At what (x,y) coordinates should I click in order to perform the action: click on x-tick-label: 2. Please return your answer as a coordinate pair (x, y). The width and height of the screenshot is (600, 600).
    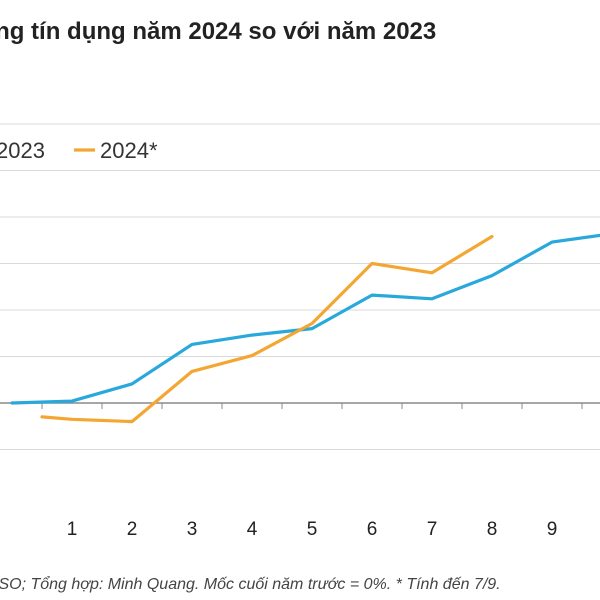
    Looking at the image, I should click on (132, 529).